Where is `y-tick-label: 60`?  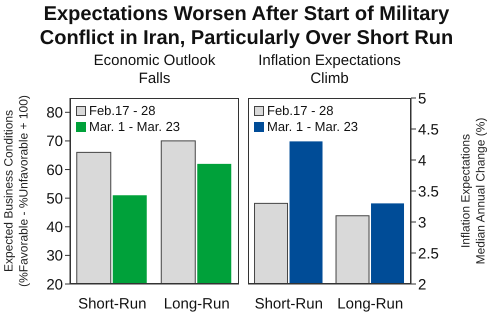 y-tick-label: 60 is located at coordinates (54, 170).